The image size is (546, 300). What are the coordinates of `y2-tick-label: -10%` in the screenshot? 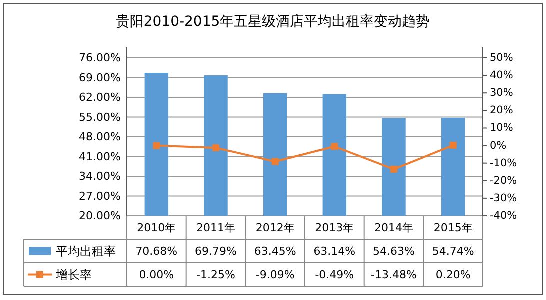 It's located at (504, 163).